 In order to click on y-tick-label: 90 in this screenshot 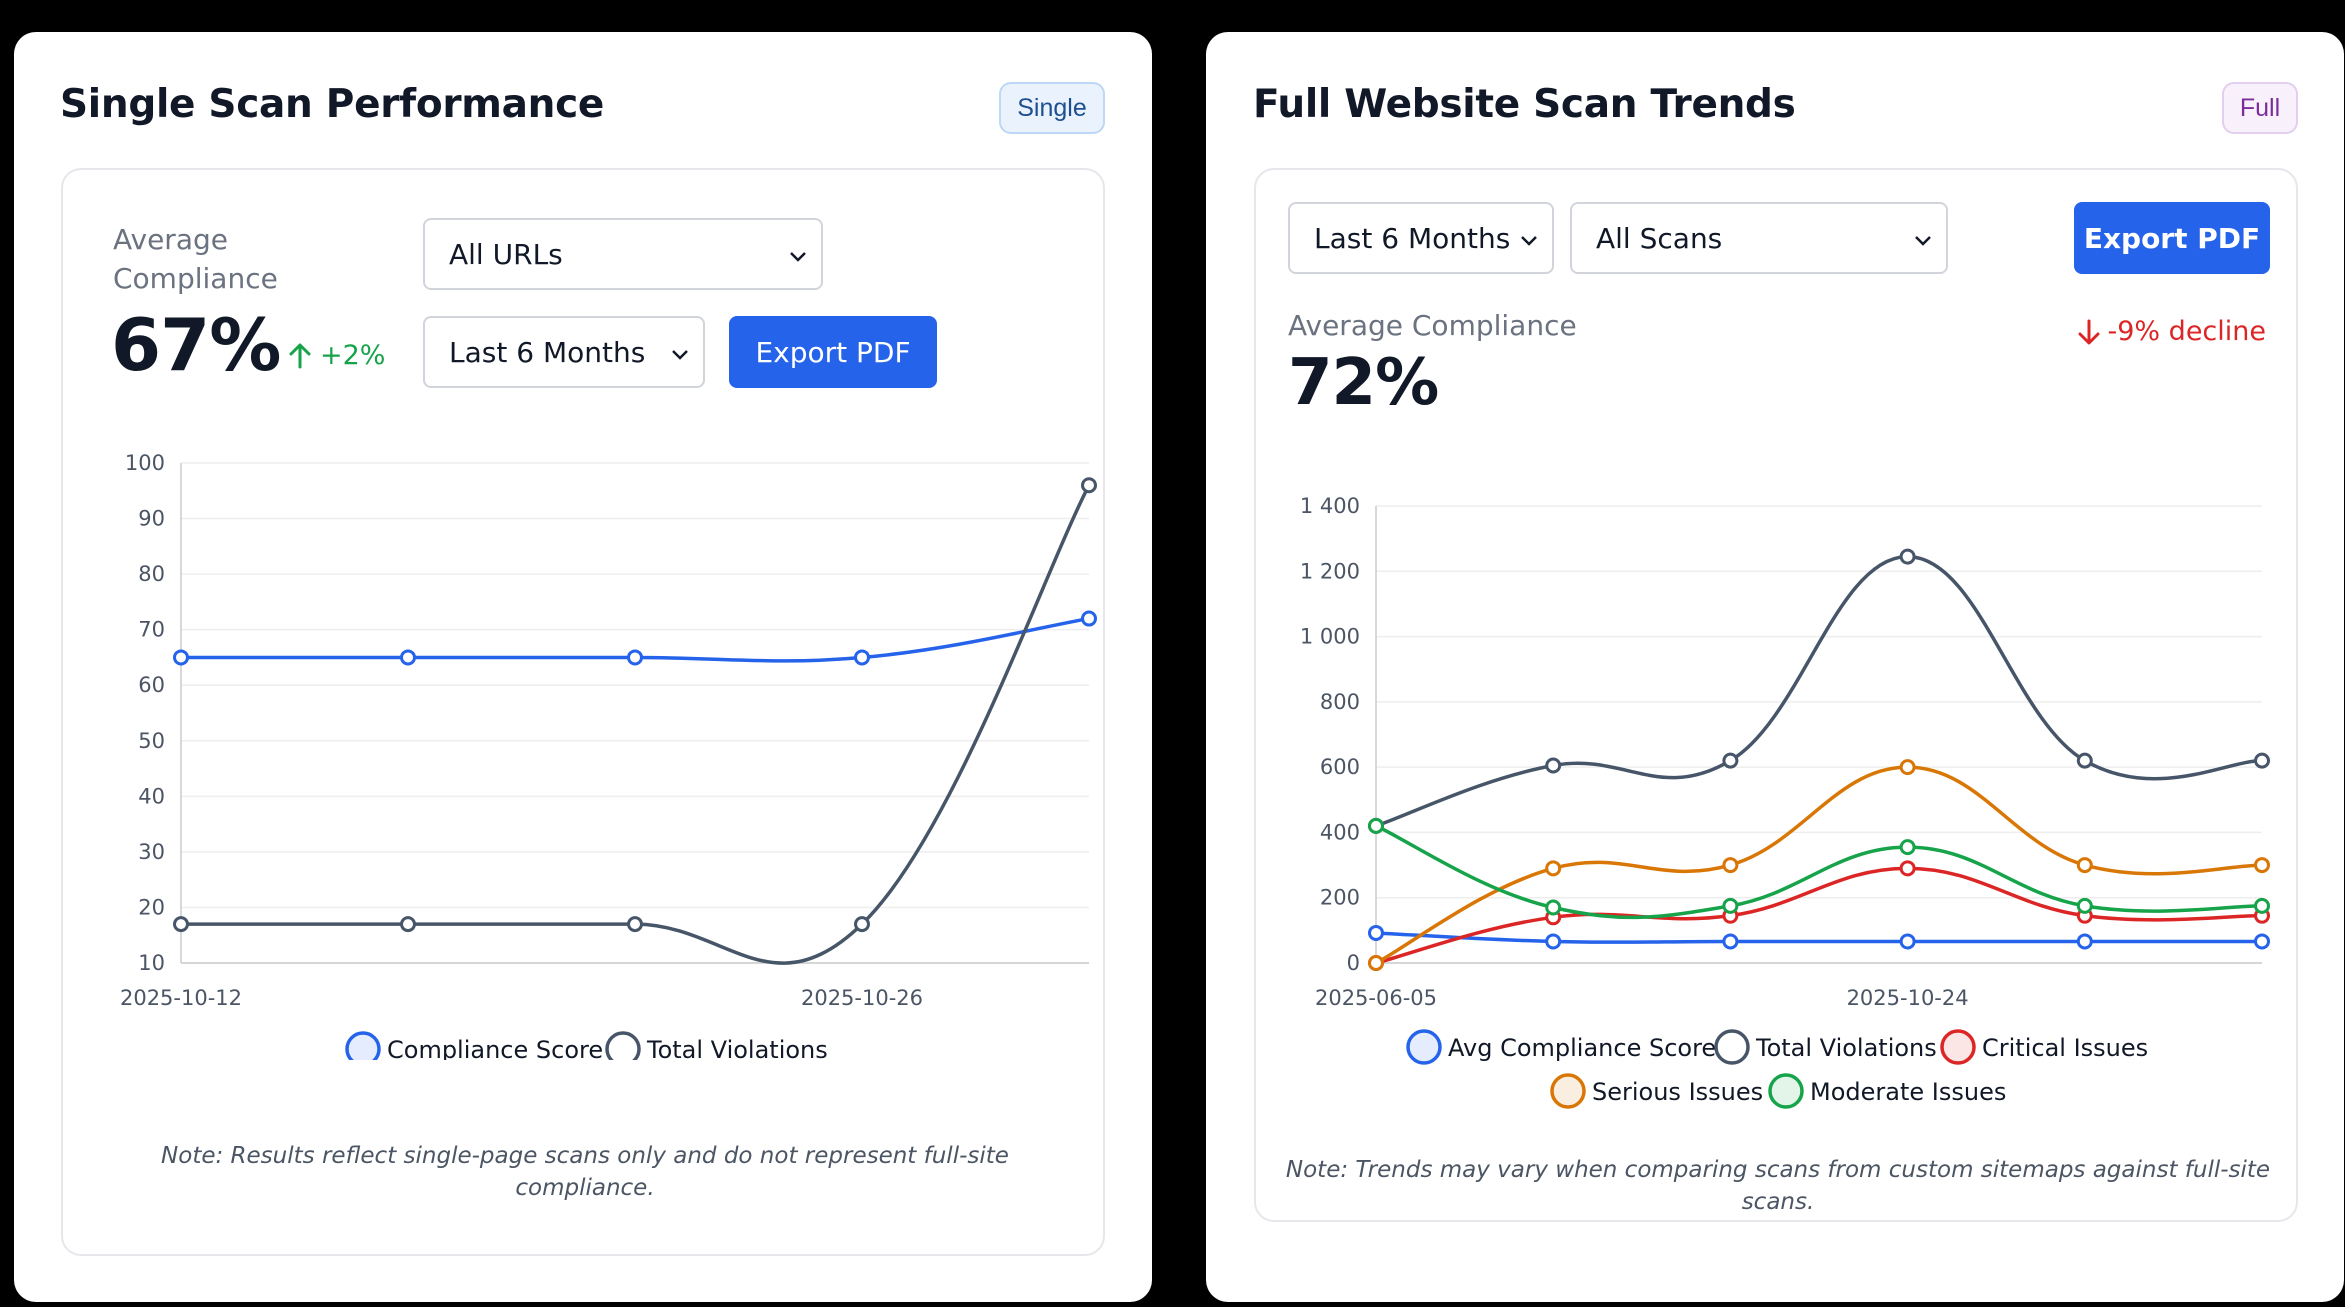, I will do `click(151, 519)`.